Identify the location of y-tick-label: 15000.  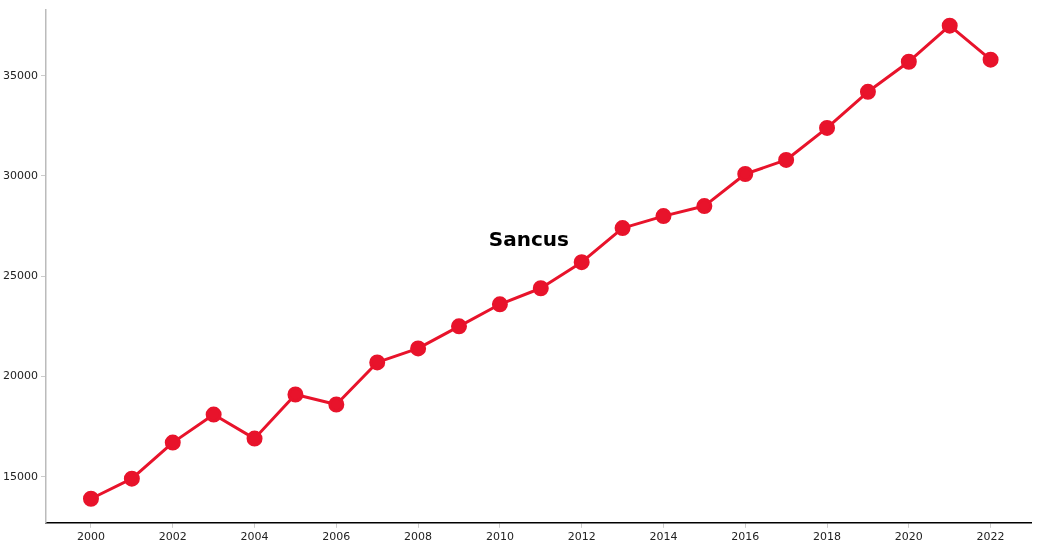
(20, 476).